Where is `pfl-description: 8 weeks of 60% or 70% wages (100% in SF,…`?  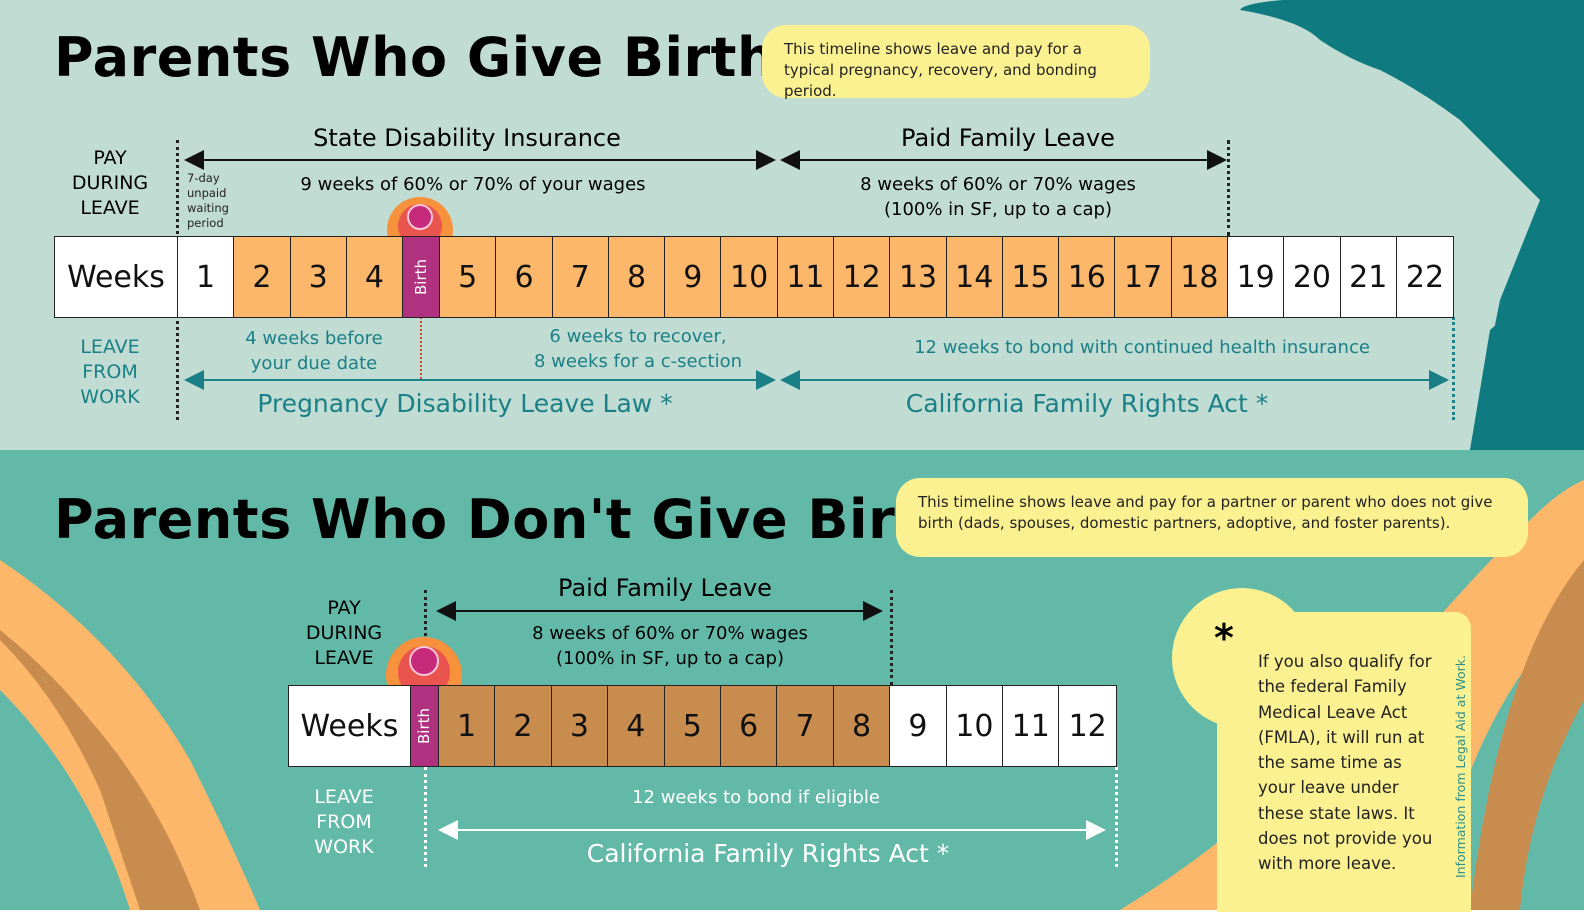
pfl-description: 8 weeks of 60% or 70% wages (100% in SF,… is located at coordinates (670, 646).